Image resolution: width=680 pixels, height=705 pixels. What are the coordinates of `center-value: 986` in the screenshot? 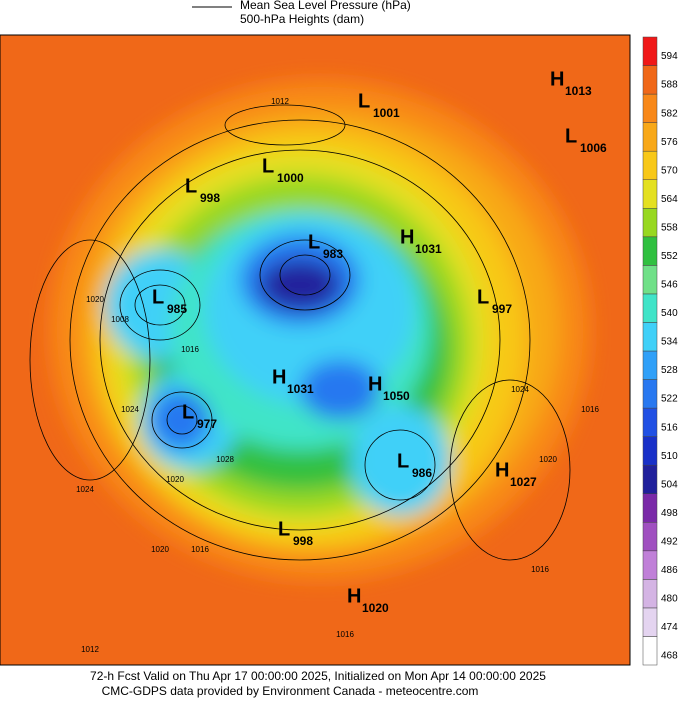 It's located at (422, 473).